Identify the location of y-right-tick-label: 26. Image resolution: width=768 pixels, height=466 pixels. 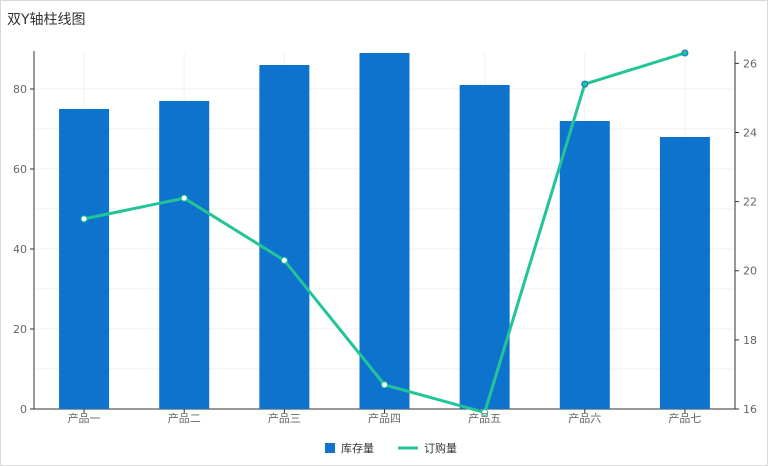
(750, 63).